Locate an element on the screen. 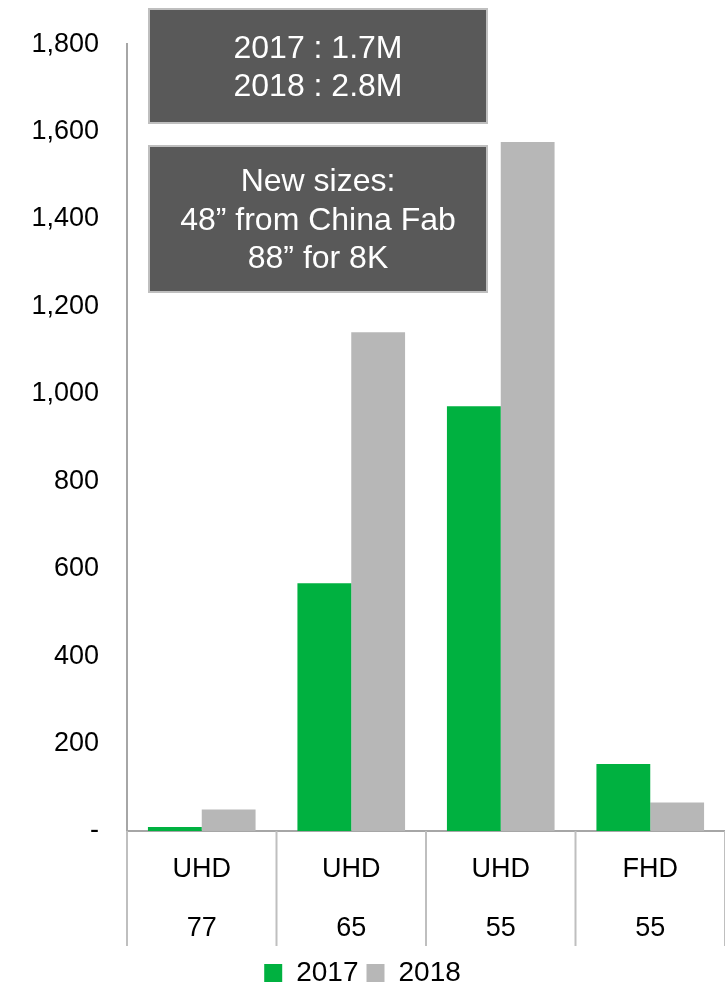  text-box: 2017 : 1.7M 2018 : 2.8M is located at coordinates (318, 66).